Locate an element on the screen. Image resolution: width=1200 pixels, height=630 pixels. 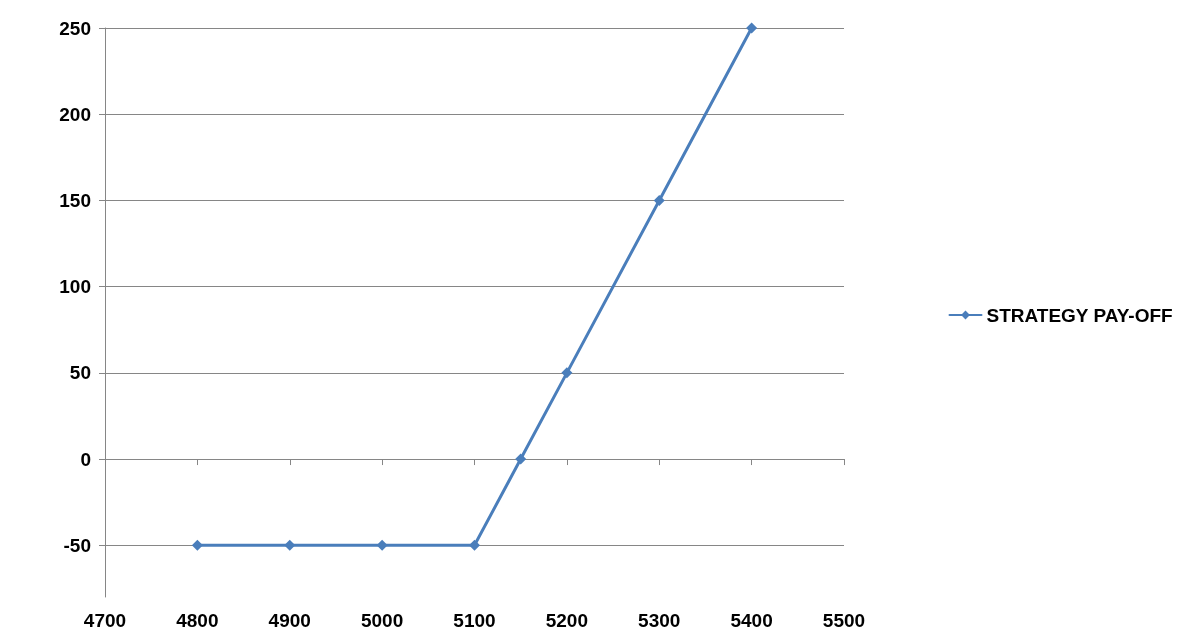
y-tick-label: 50 is located at coordinates (80, 373).